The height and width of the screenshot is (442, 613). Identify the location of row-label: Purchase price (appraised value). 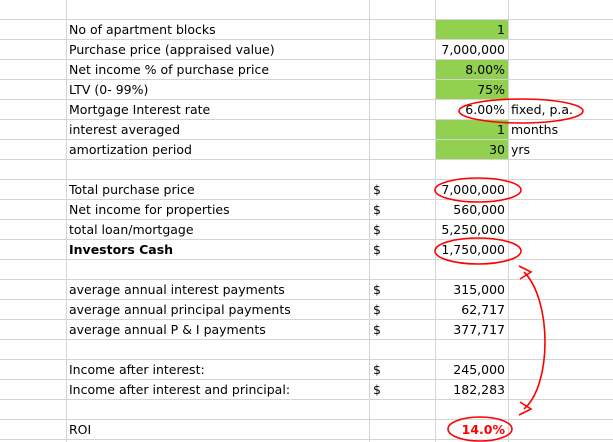
(172, 49).